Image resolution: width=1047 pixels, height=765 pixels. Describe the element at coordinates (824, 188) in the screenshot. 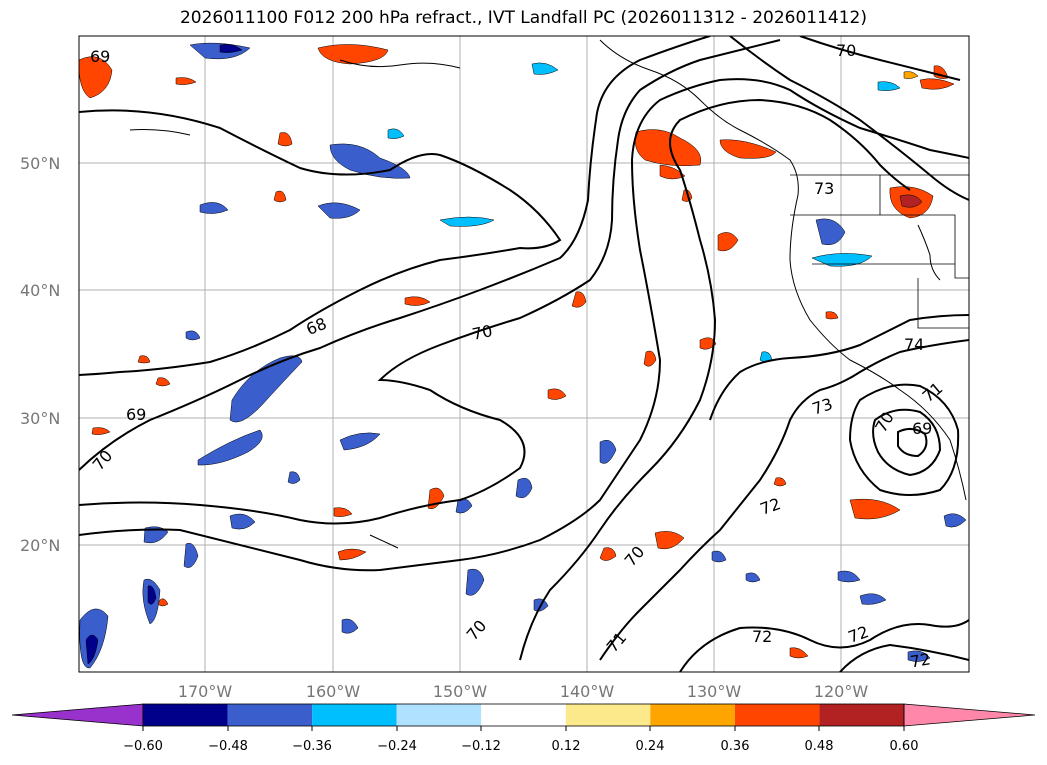

I see `contour-label: 73` at that location.